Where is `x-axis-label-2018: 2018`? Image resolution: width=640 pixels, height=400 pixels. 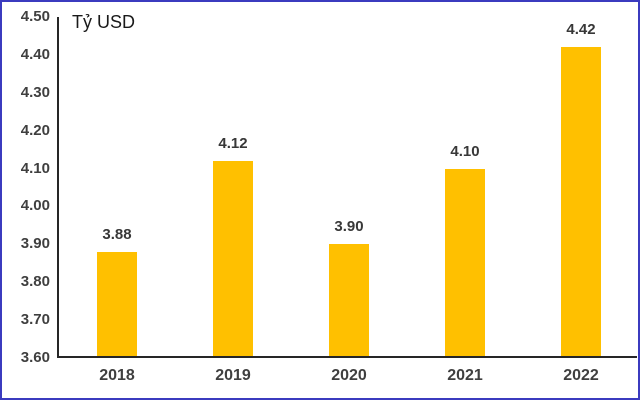 x-axis-label-2018: 2018 is located at coordinates (117, 375).